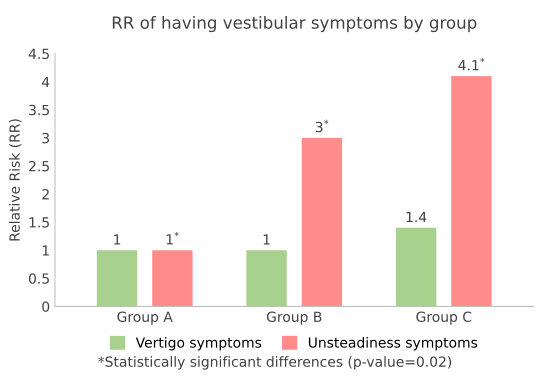 The image size is (550, 383). I want to click on y-tick-label: 3, so click(46, 138).